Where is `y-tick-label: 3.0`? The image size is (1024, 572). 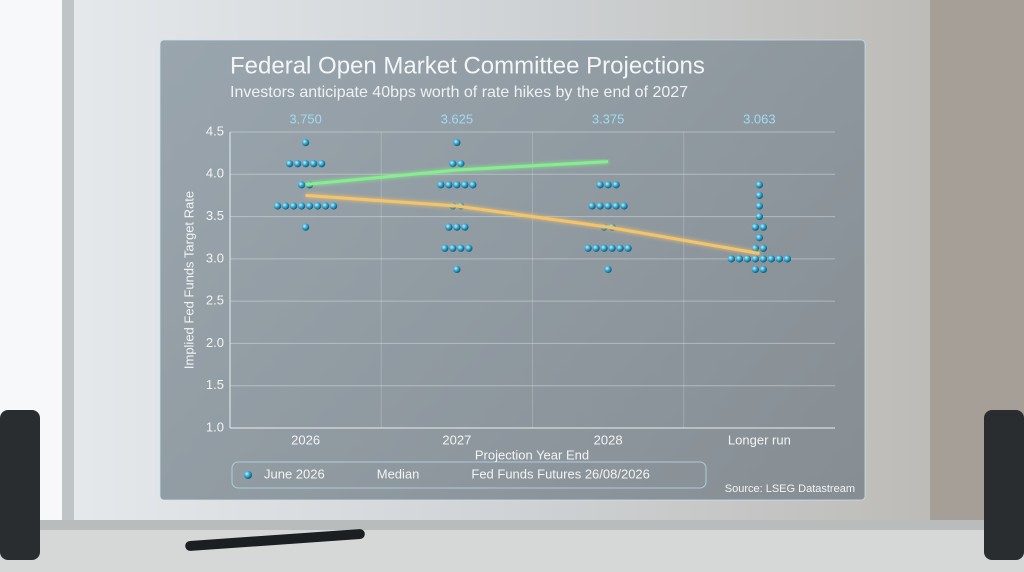 y-tick-label: 3.0 is located at coordinates (215, 257).